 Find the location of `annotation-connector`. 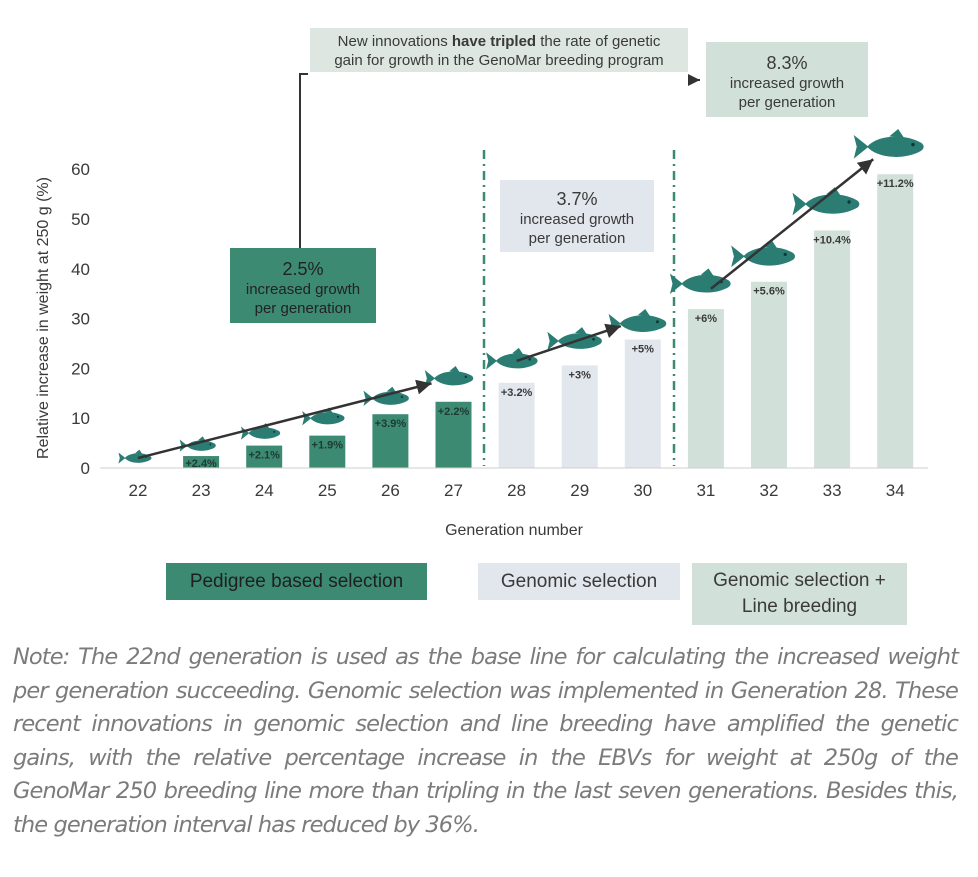

annotation-connector is located at coordinates (303, 160).